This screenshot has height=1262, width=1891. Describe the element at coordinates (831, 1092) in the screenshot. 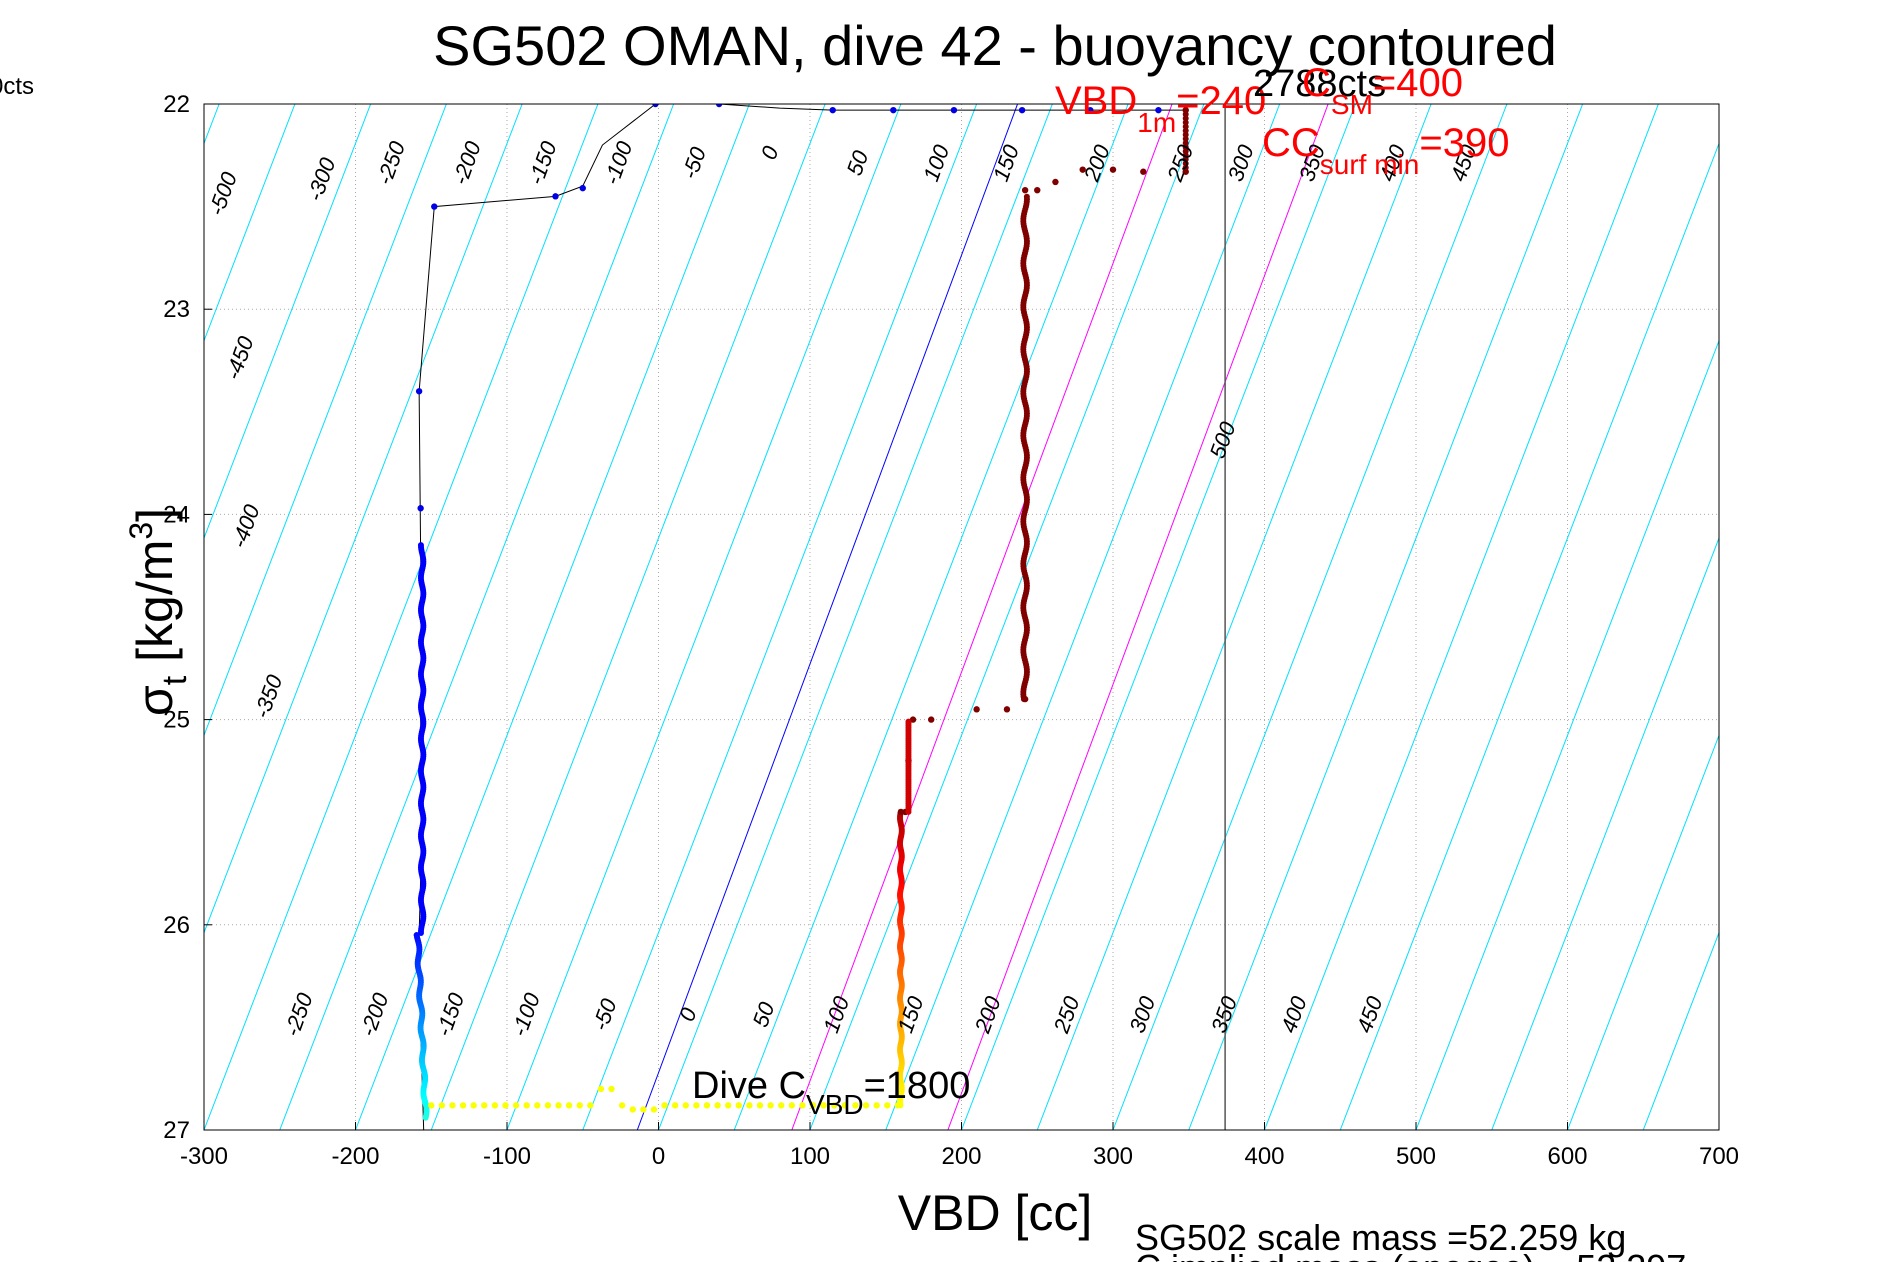

I see `svg-text: Dive CVBD=1800` at that location.